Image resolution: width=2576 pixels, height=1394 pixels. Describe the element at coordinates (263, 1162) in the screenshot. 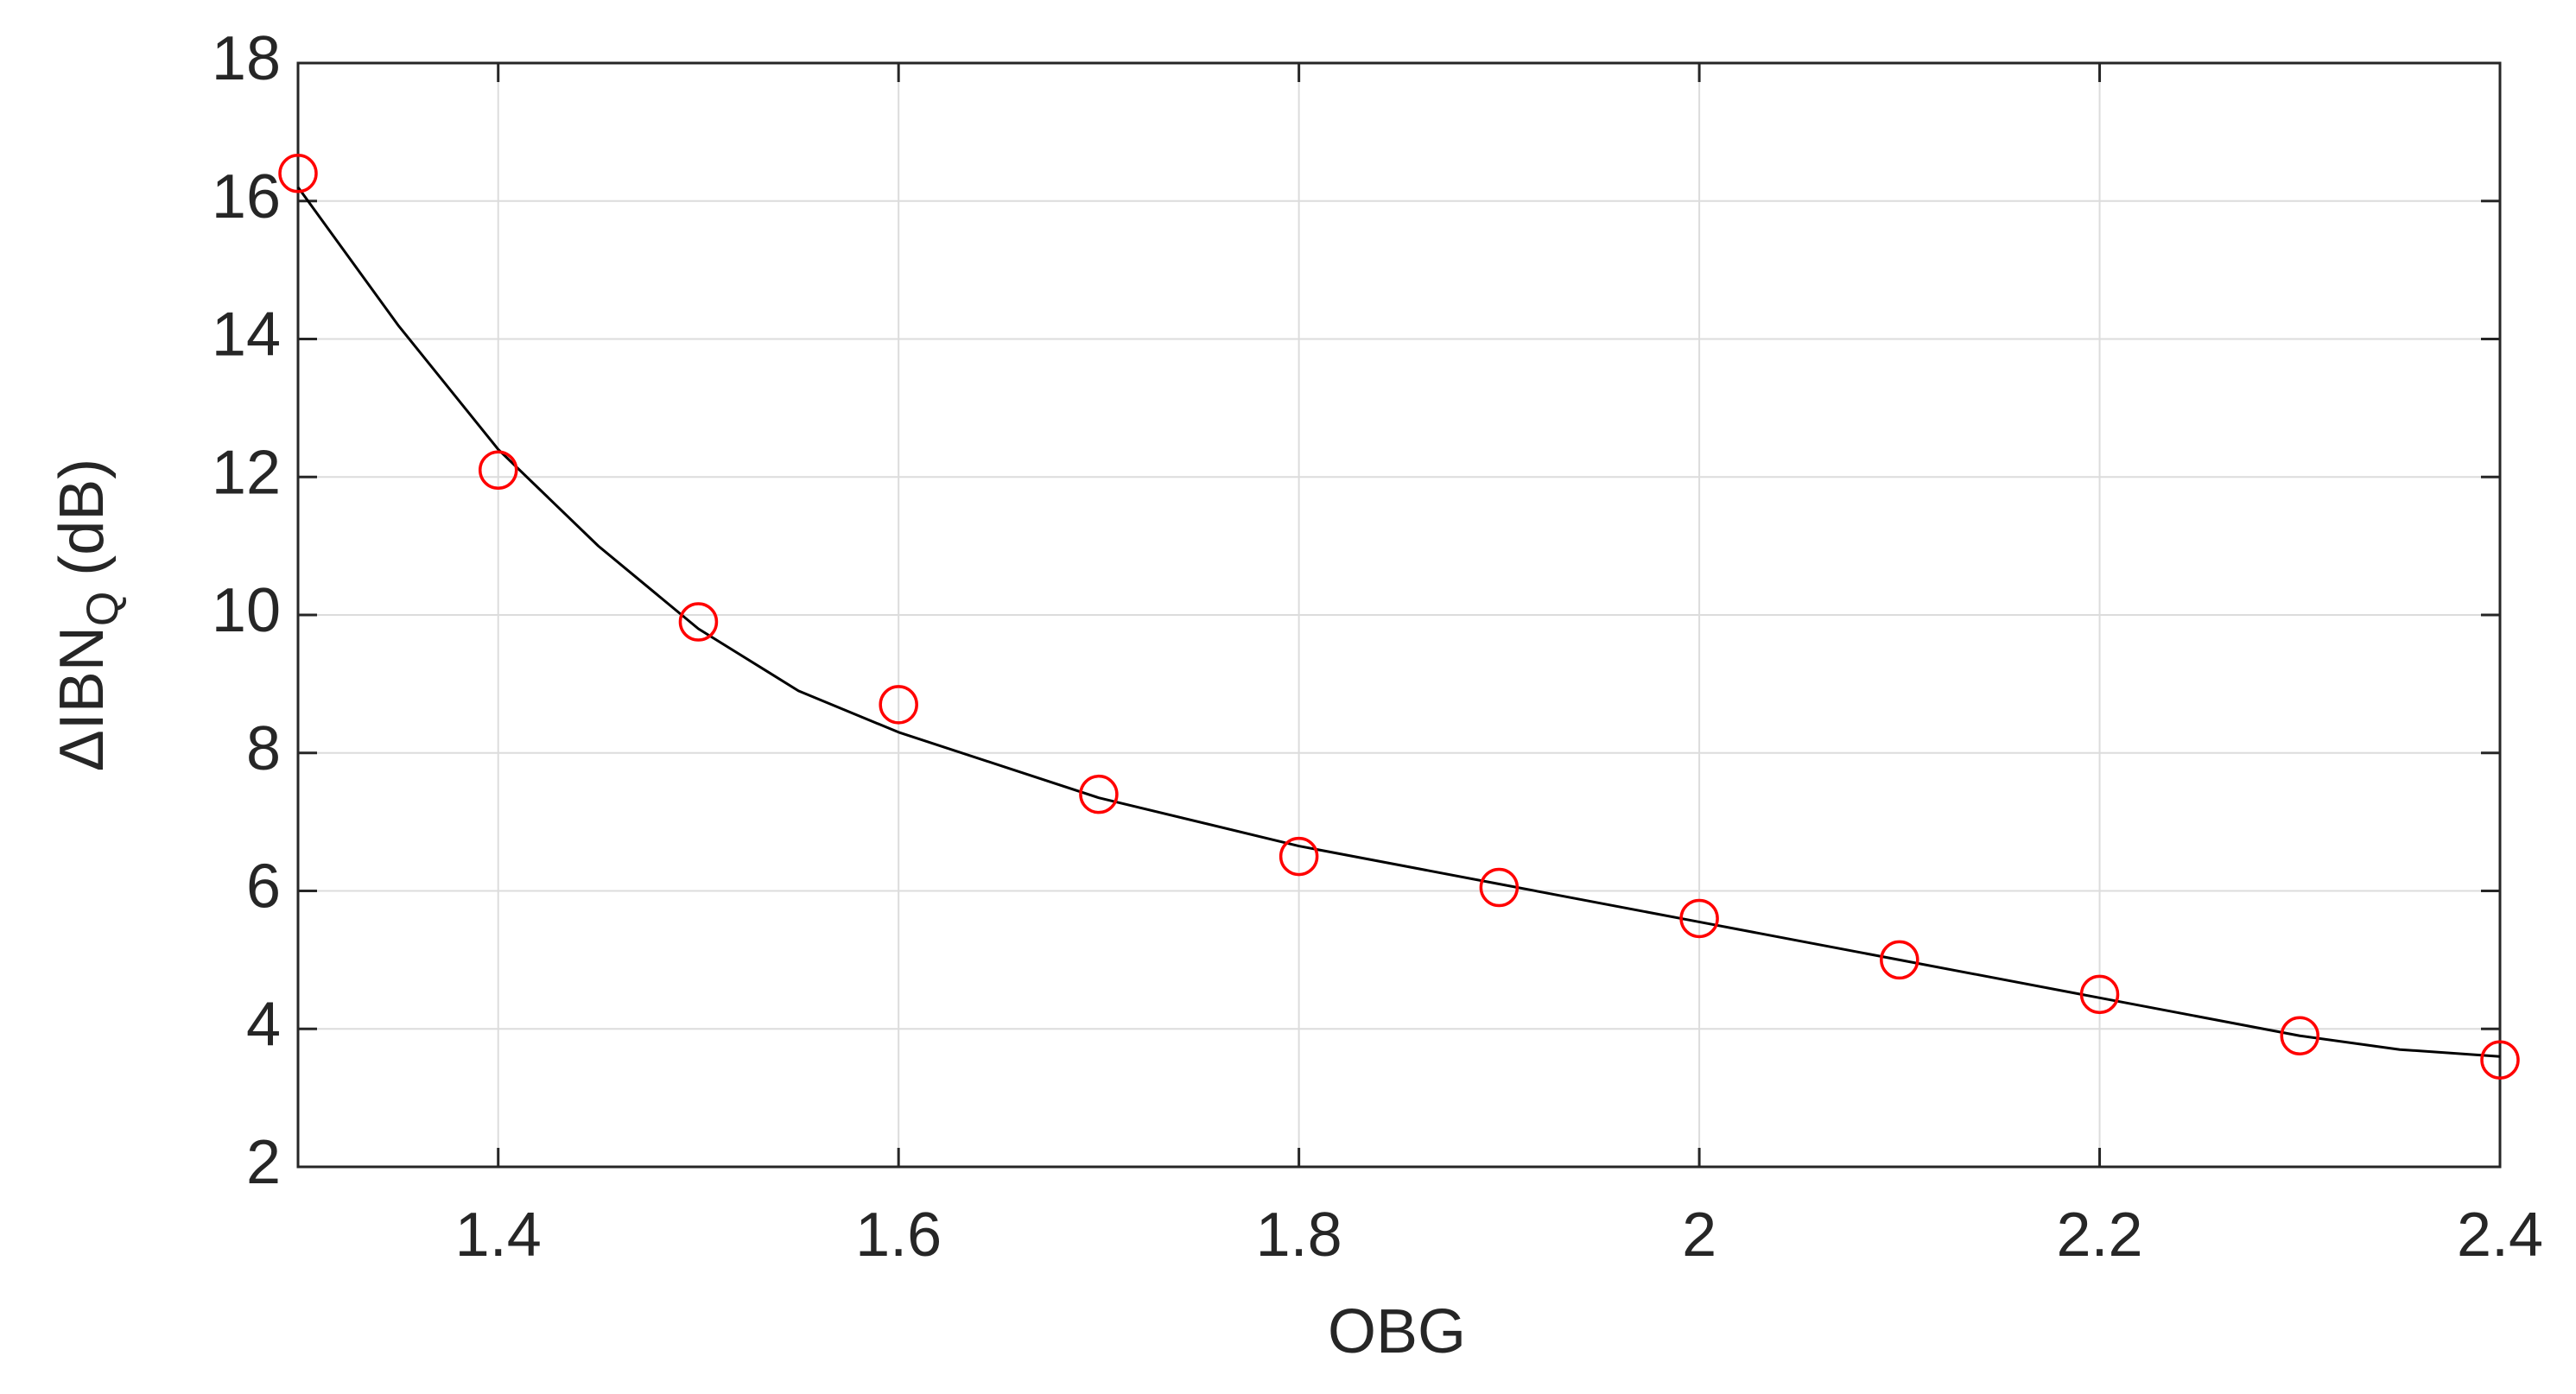

I see `y-tick-label: 2` at that location.